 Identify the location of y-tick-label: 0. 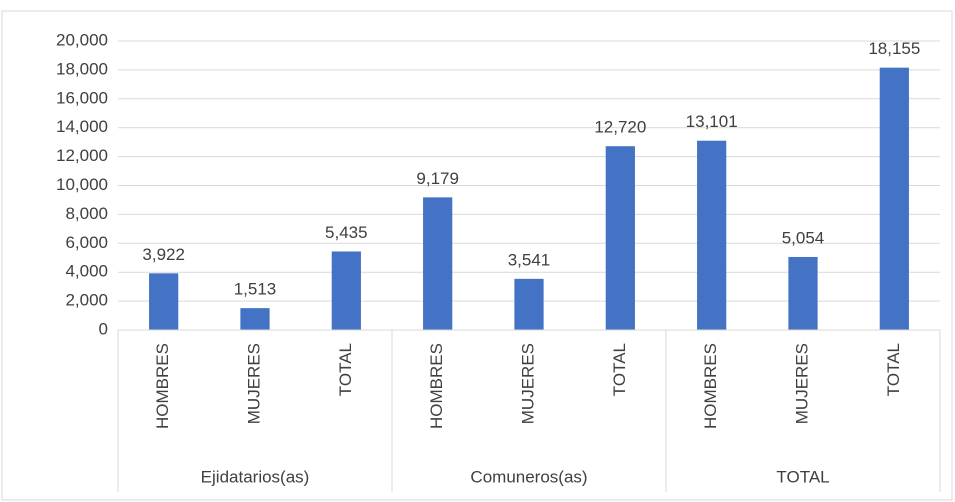
(103, 328).